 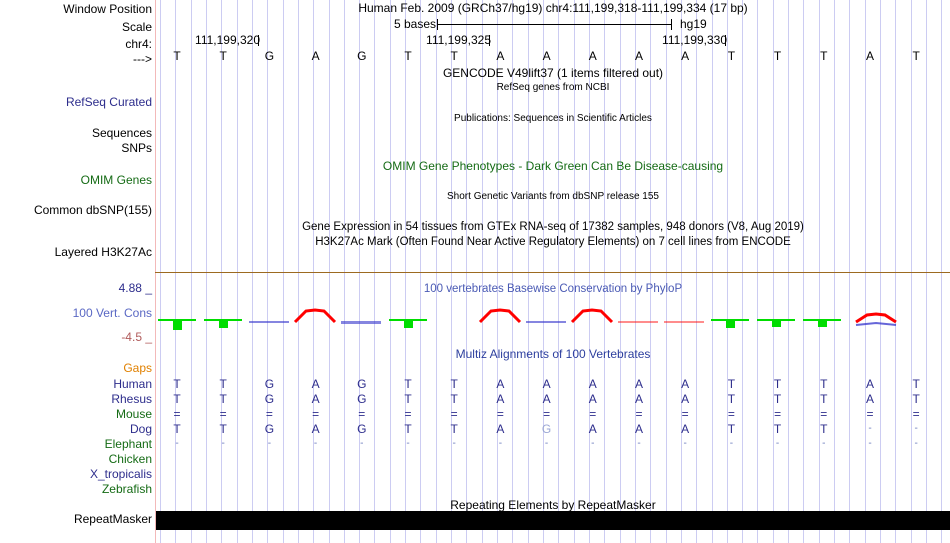 What do you see at coordinates (671, 24) in the screenshot?
I see `scale-bar-cap-right` at bounding box center [671, 24].